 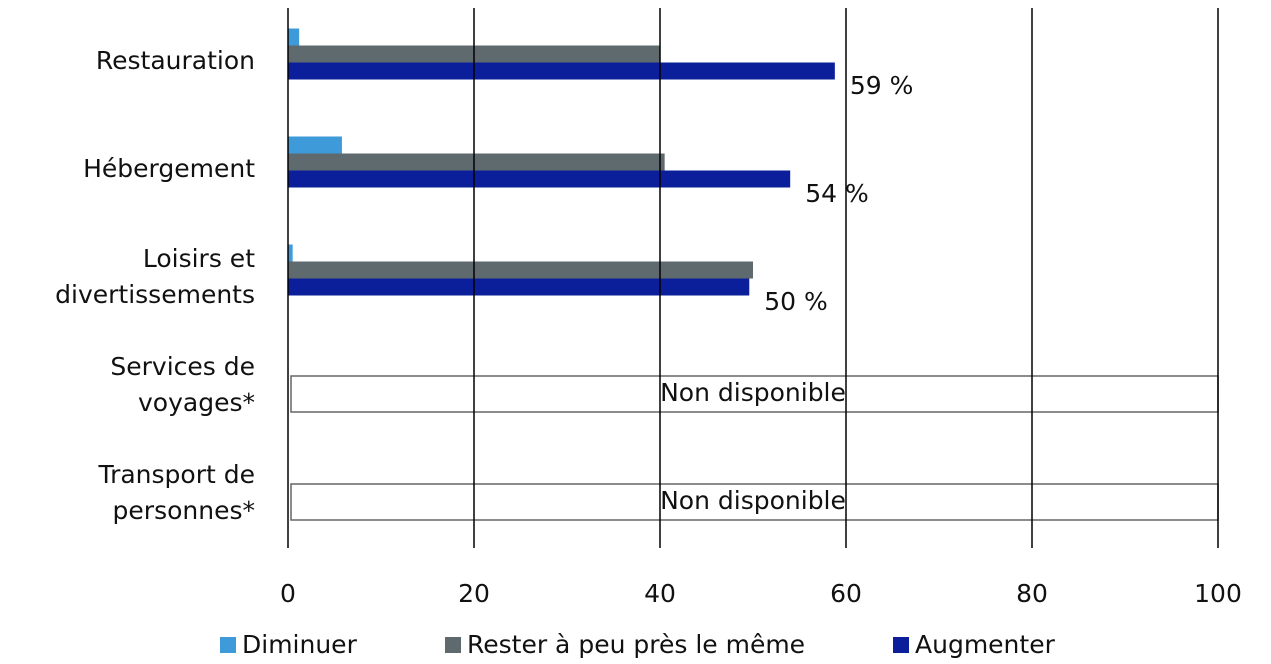 I want to click on value-label: 59 %, so click(x=882, y=85).